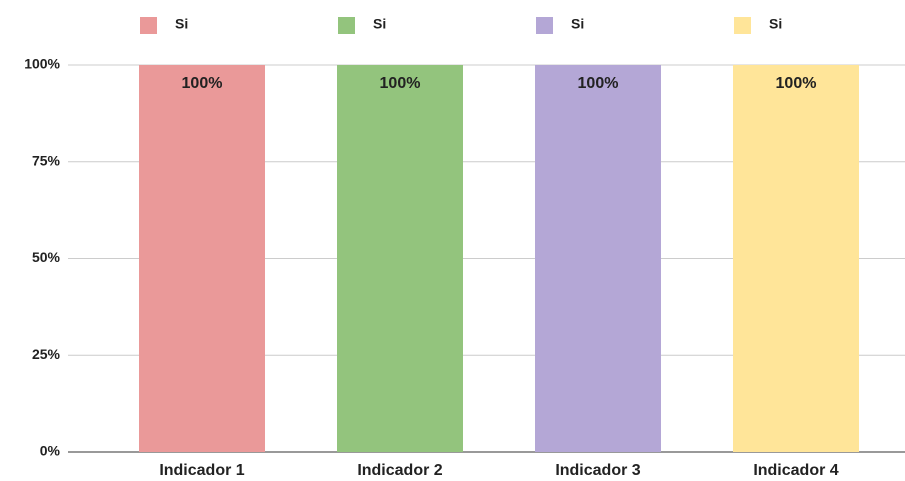 Image resolution: width=905 pixels, height=481 pixels. I want to click on y-tick-label: 0%, so click(50, 451).